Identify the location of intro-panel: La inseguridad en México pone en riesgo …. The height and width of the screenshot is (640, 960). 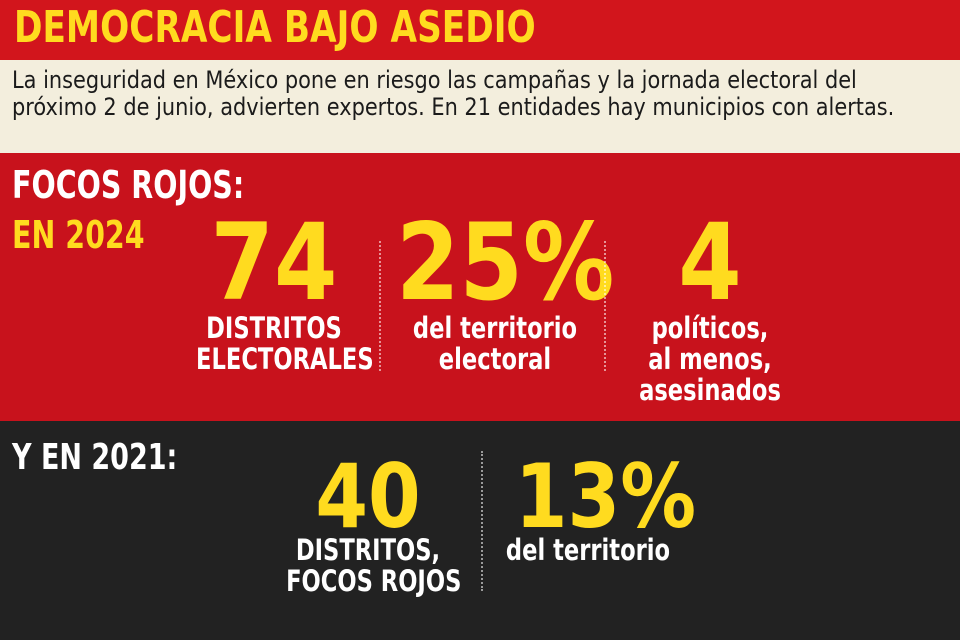
(480, 106).